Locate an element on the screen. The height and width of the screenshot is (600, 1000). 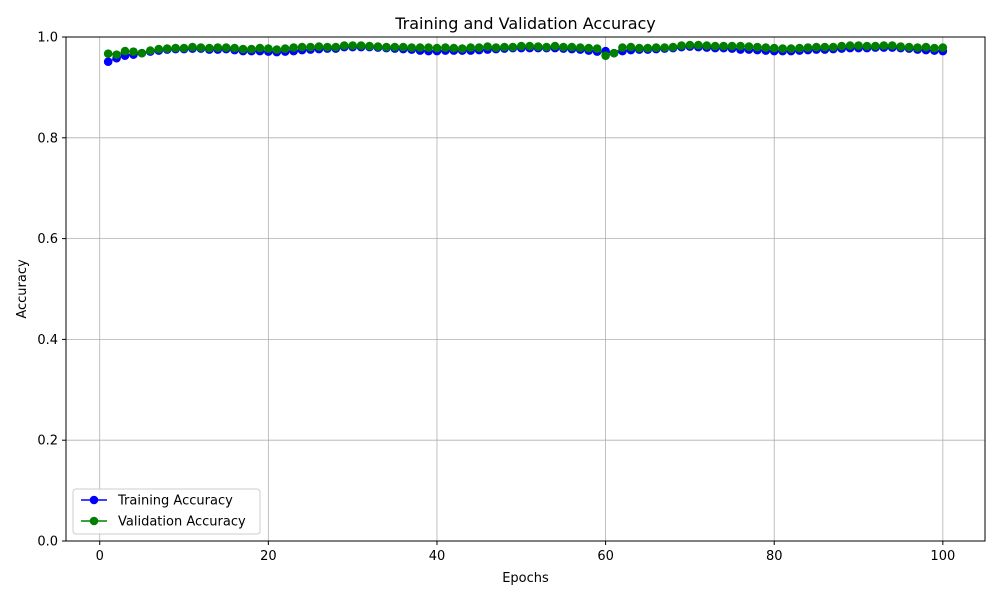
y-tick-label: 0.2 is located at coordinates (47, 441).